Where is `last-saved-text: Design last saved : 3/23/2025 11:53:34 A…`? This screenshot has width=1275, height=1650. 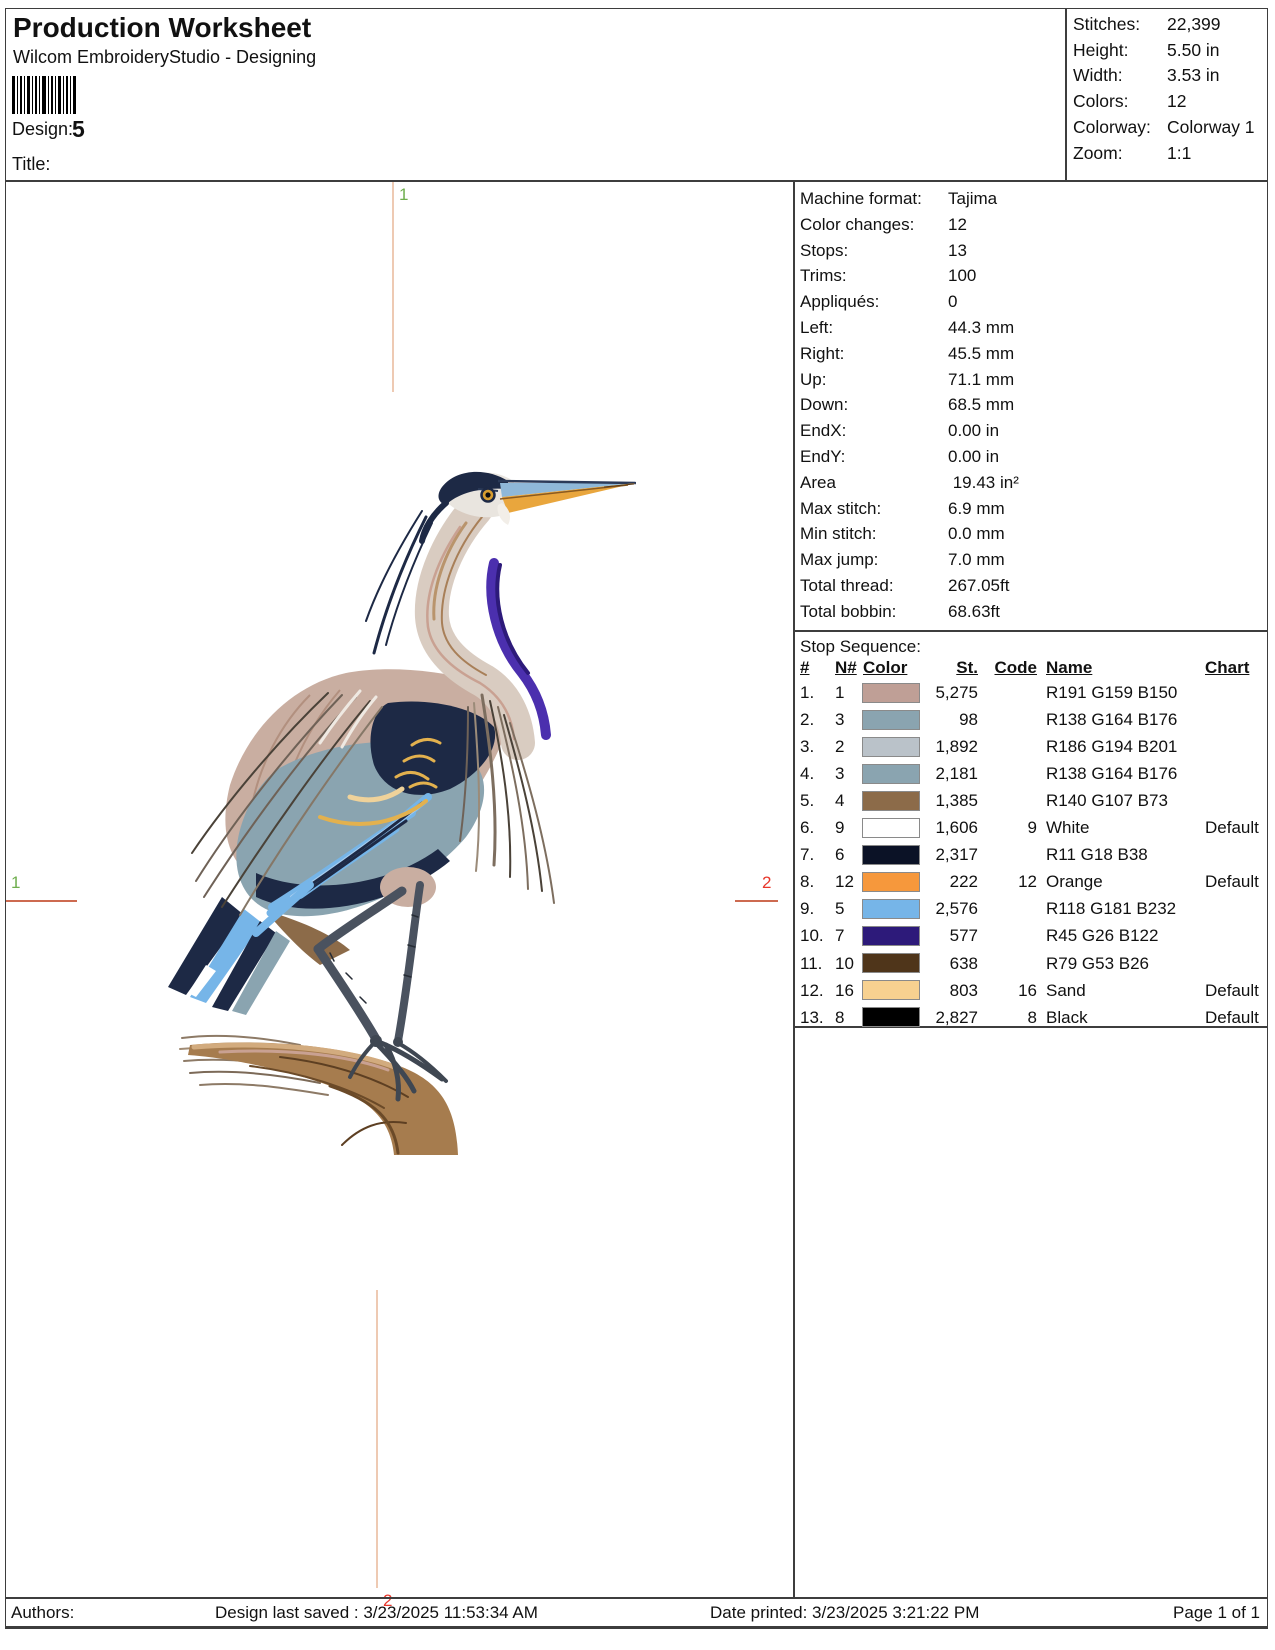
last-saved-text: Design last saved : 3/23/2025 11:53:34 A… is located at coordinates (376, 1612).